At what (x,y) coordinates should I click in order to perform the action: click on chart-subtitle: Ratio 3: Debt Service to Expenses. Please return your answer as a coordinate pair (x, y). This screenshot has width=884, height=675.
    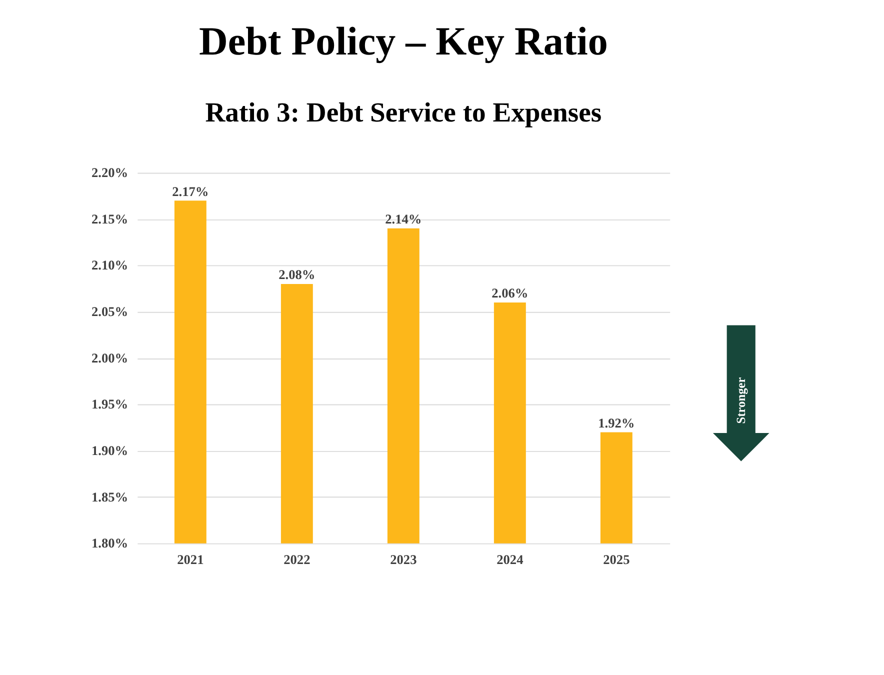
    Looking at the image, I should click on (403, 112).